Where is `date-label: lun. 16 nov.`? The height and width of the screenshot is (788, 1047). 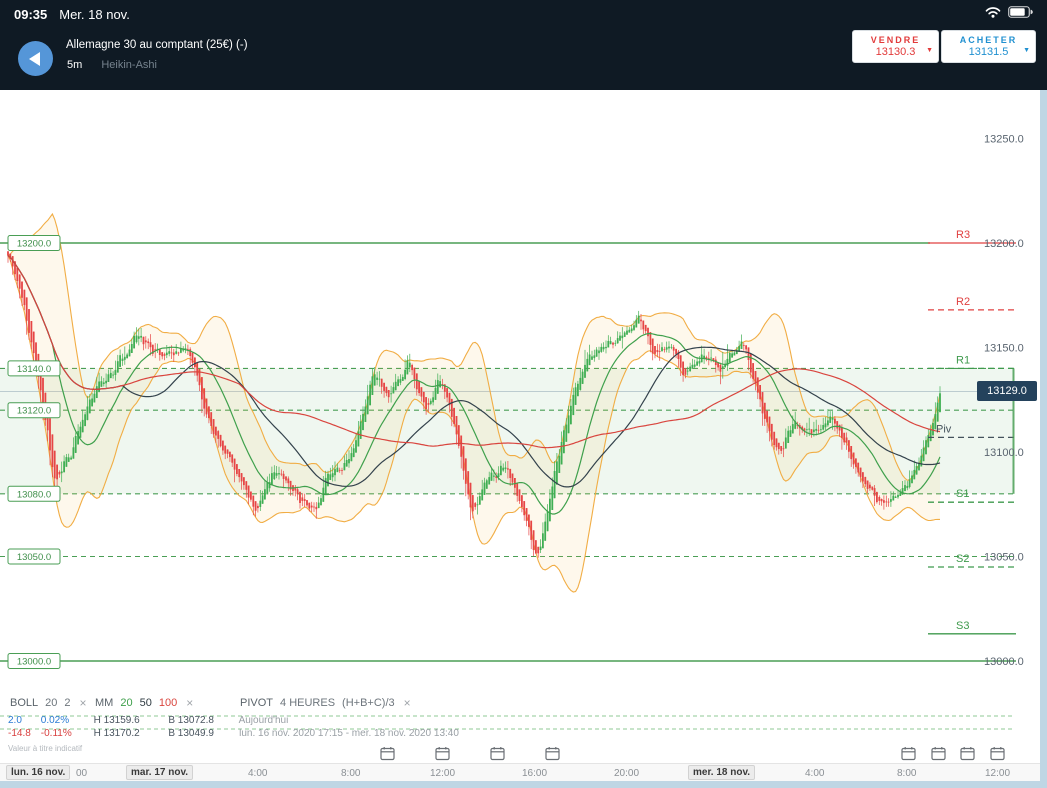 date-label: lun. 16 nov. is located at coordinates (38, 772).